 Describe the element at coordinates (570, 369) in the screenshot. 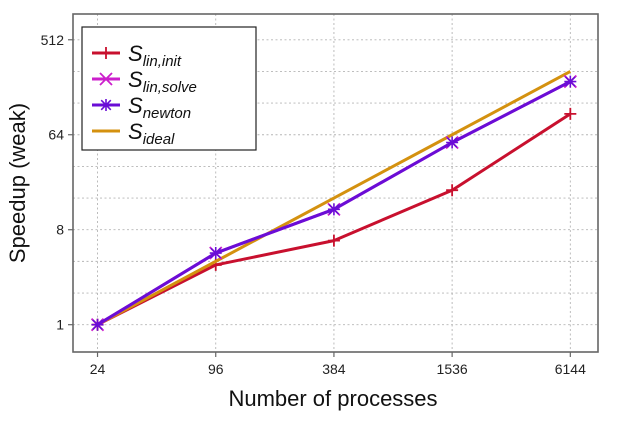

I see `x-tick-label: 6144` at that location.